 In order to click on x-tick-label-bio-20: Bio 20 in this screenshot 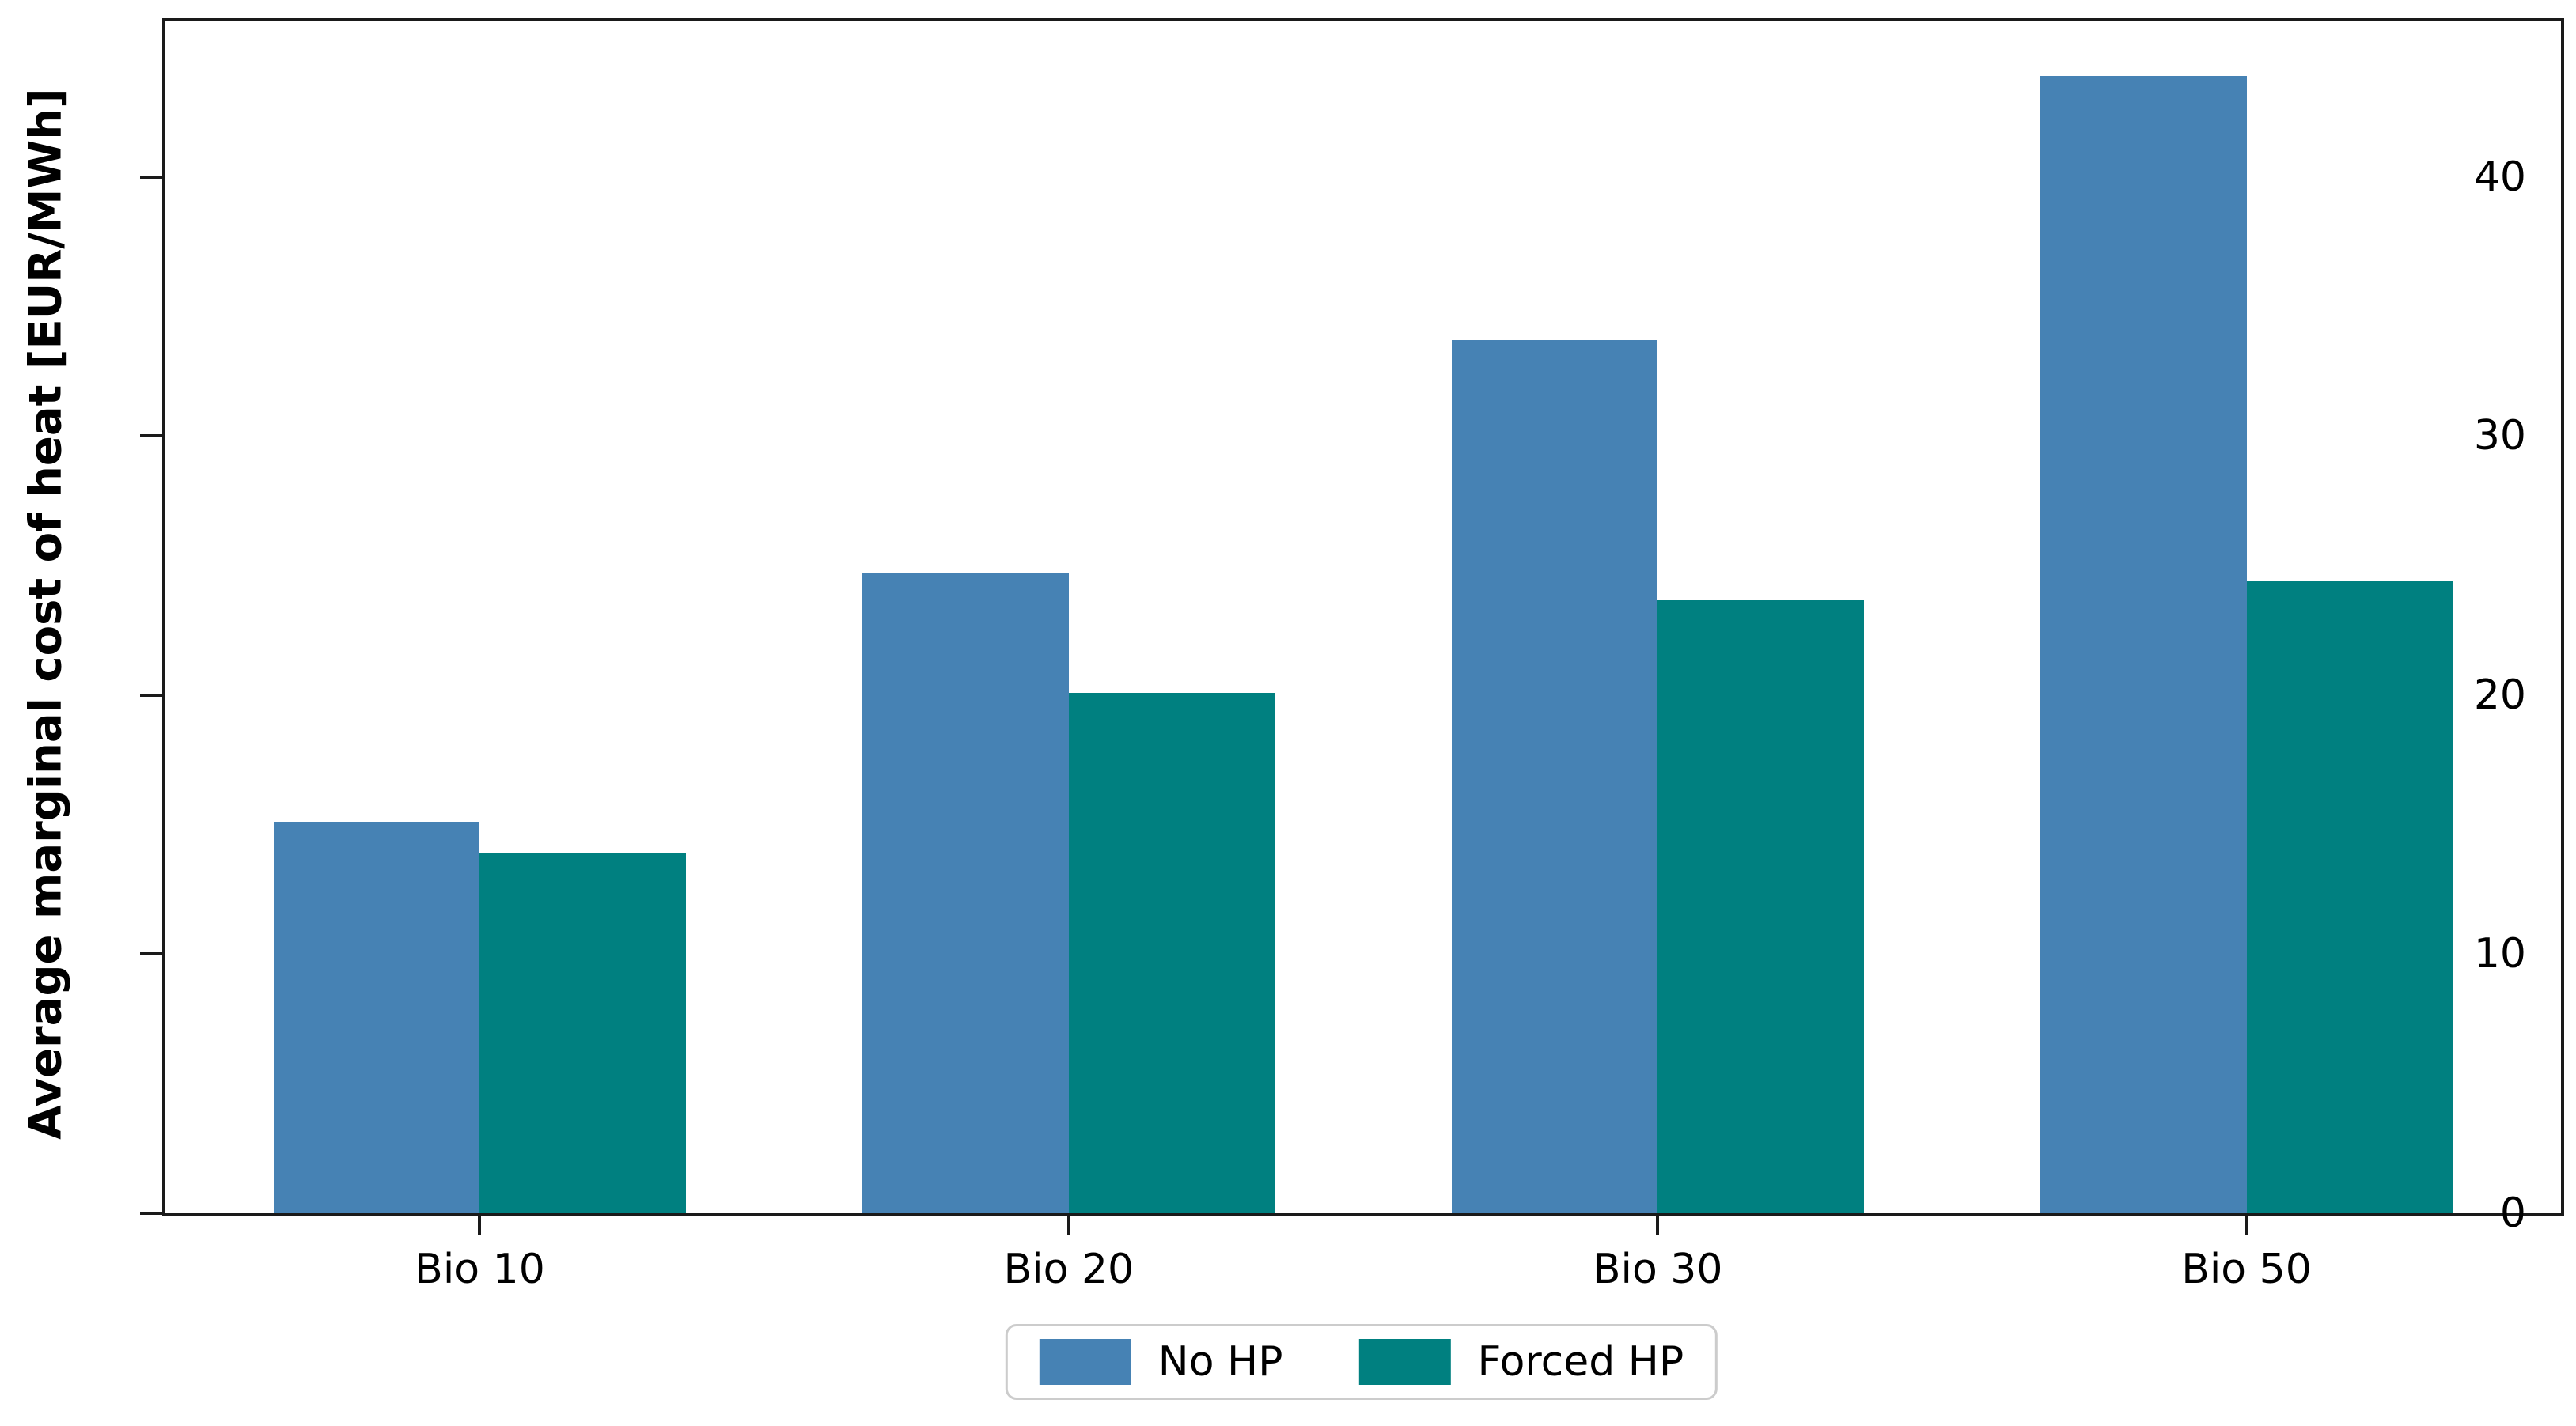, I will do `click(1069, 1269)`.